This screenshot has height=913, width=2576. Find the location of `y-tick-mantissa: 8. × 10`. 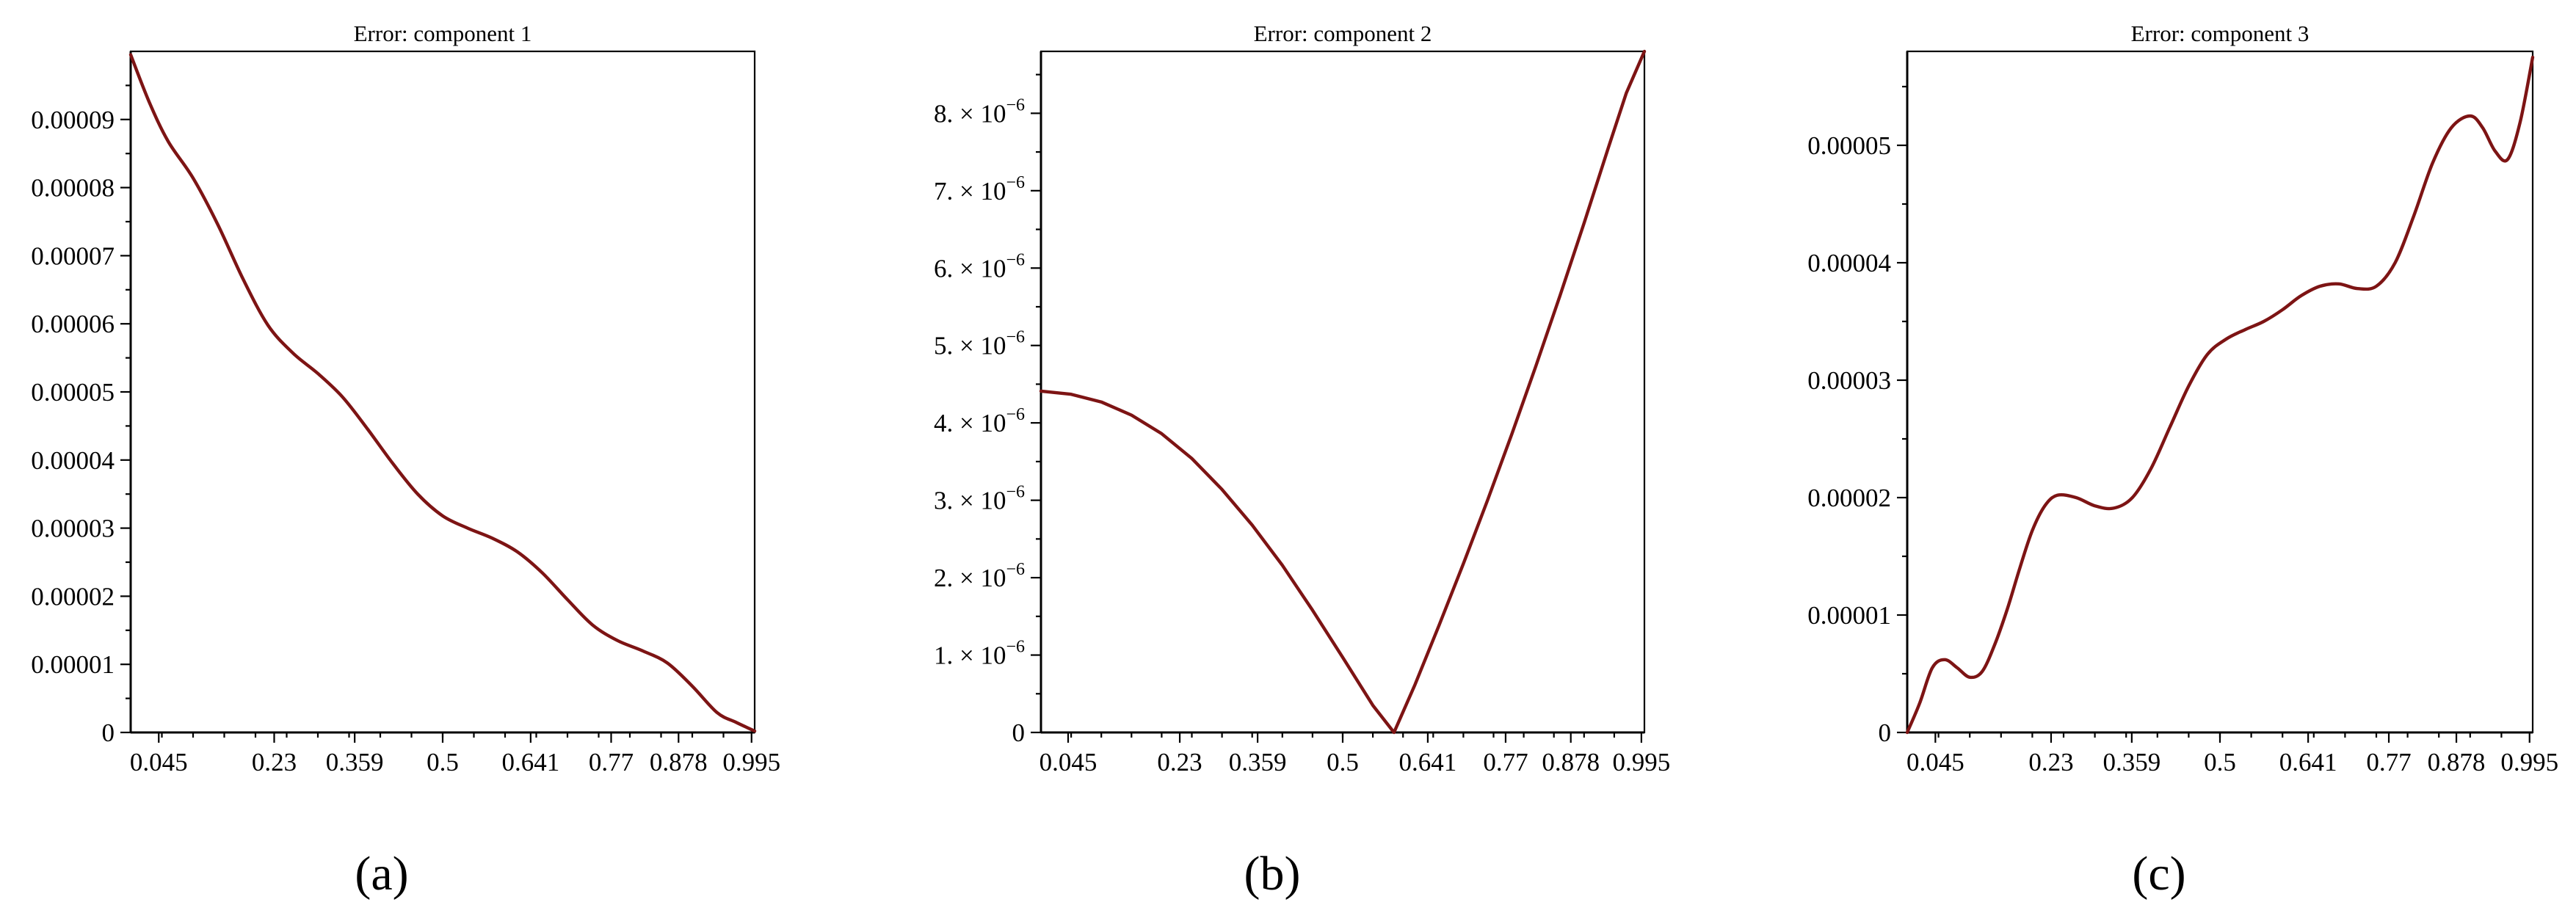

y-tick-mantissa: 8. × 10 is located at coordinates (970, 114).